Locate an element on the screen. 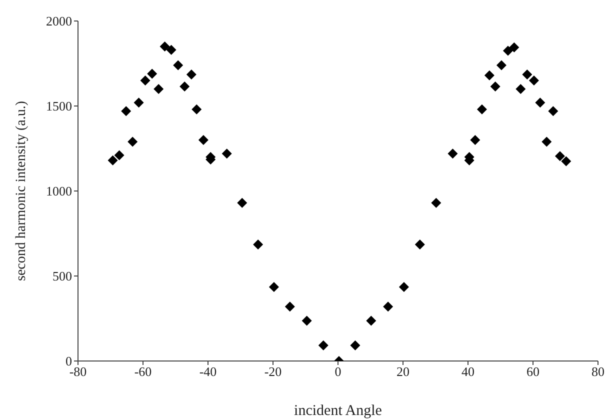  y-tick-label: 0 is located at coordinates (69, 361).